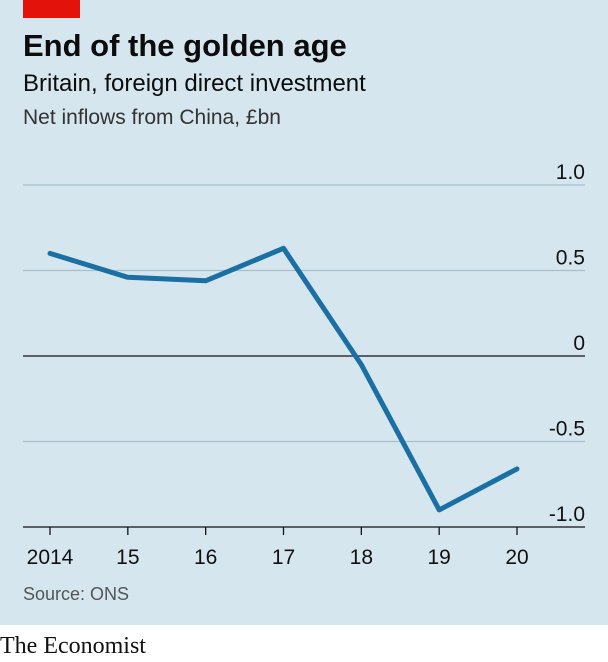 Image resolution: width=608 pixels, height=662 pixels. Describe the element at coordinates (127, 557) in the screenshot. I see `x-tick-label: 15` at that location.